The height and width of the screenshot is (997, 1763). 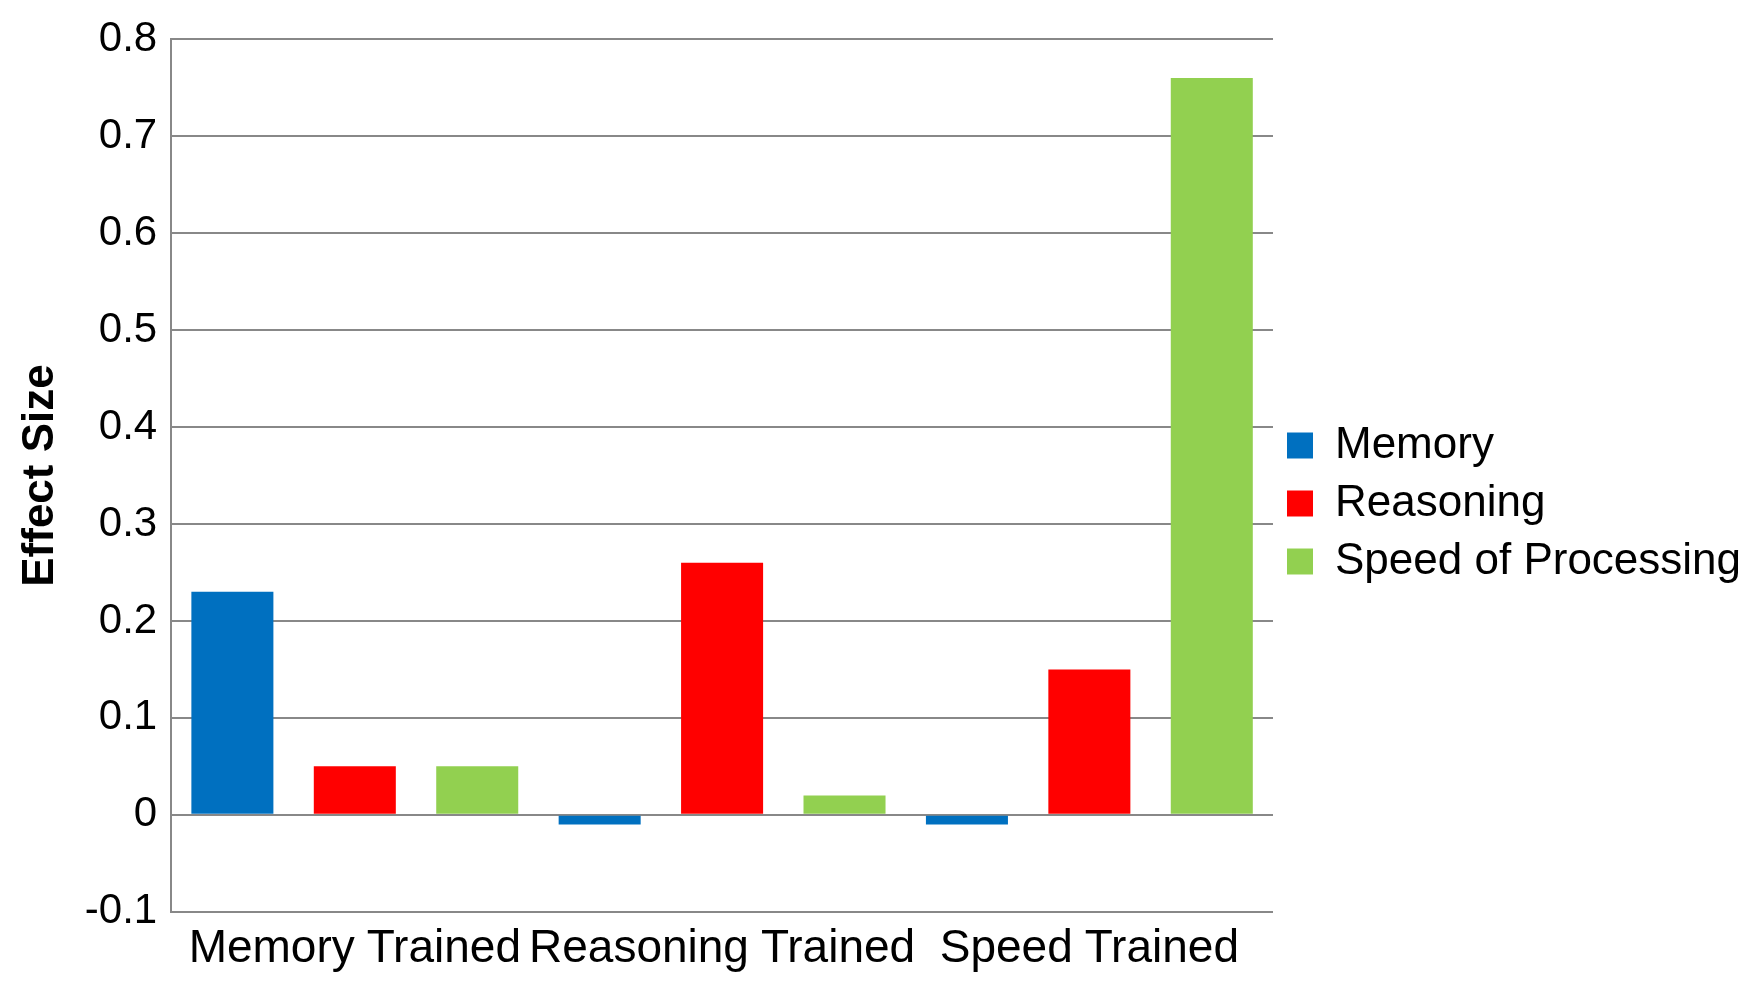 I want to click on legend-label: Memory, so click(x=1414, y=442).